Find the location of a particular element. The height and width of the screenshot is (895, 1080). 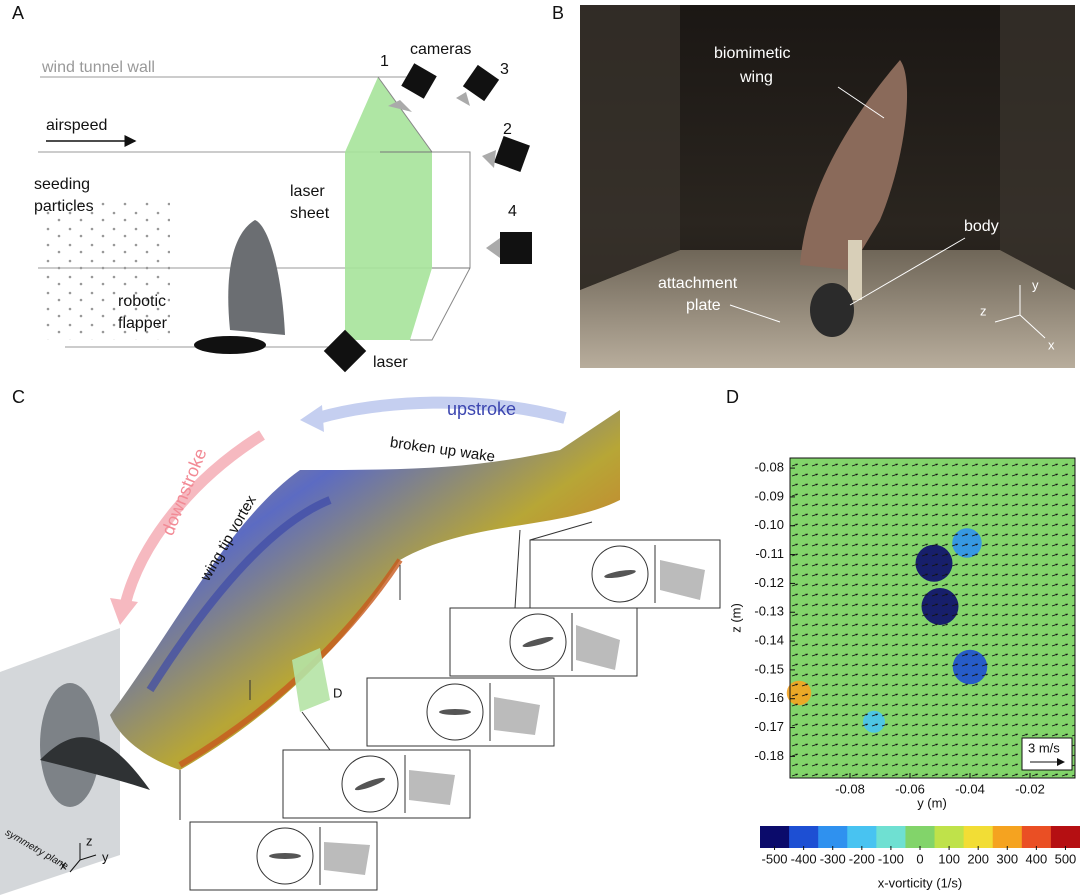

colorbar-tick-label: -200 is located at coordinates (862, 858).